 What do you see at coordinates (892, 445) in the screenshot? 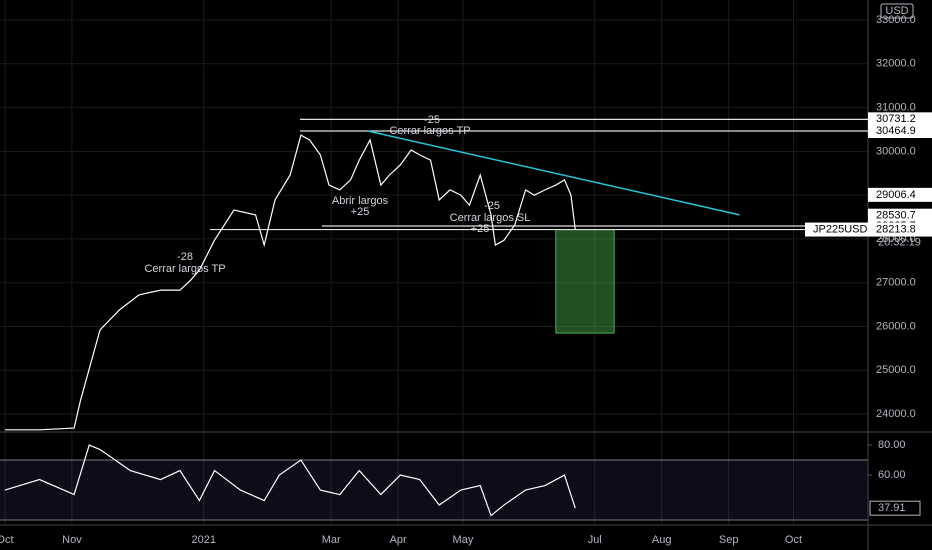
I see `y-tick-label: 80.00` at bounding box center [892, 445].